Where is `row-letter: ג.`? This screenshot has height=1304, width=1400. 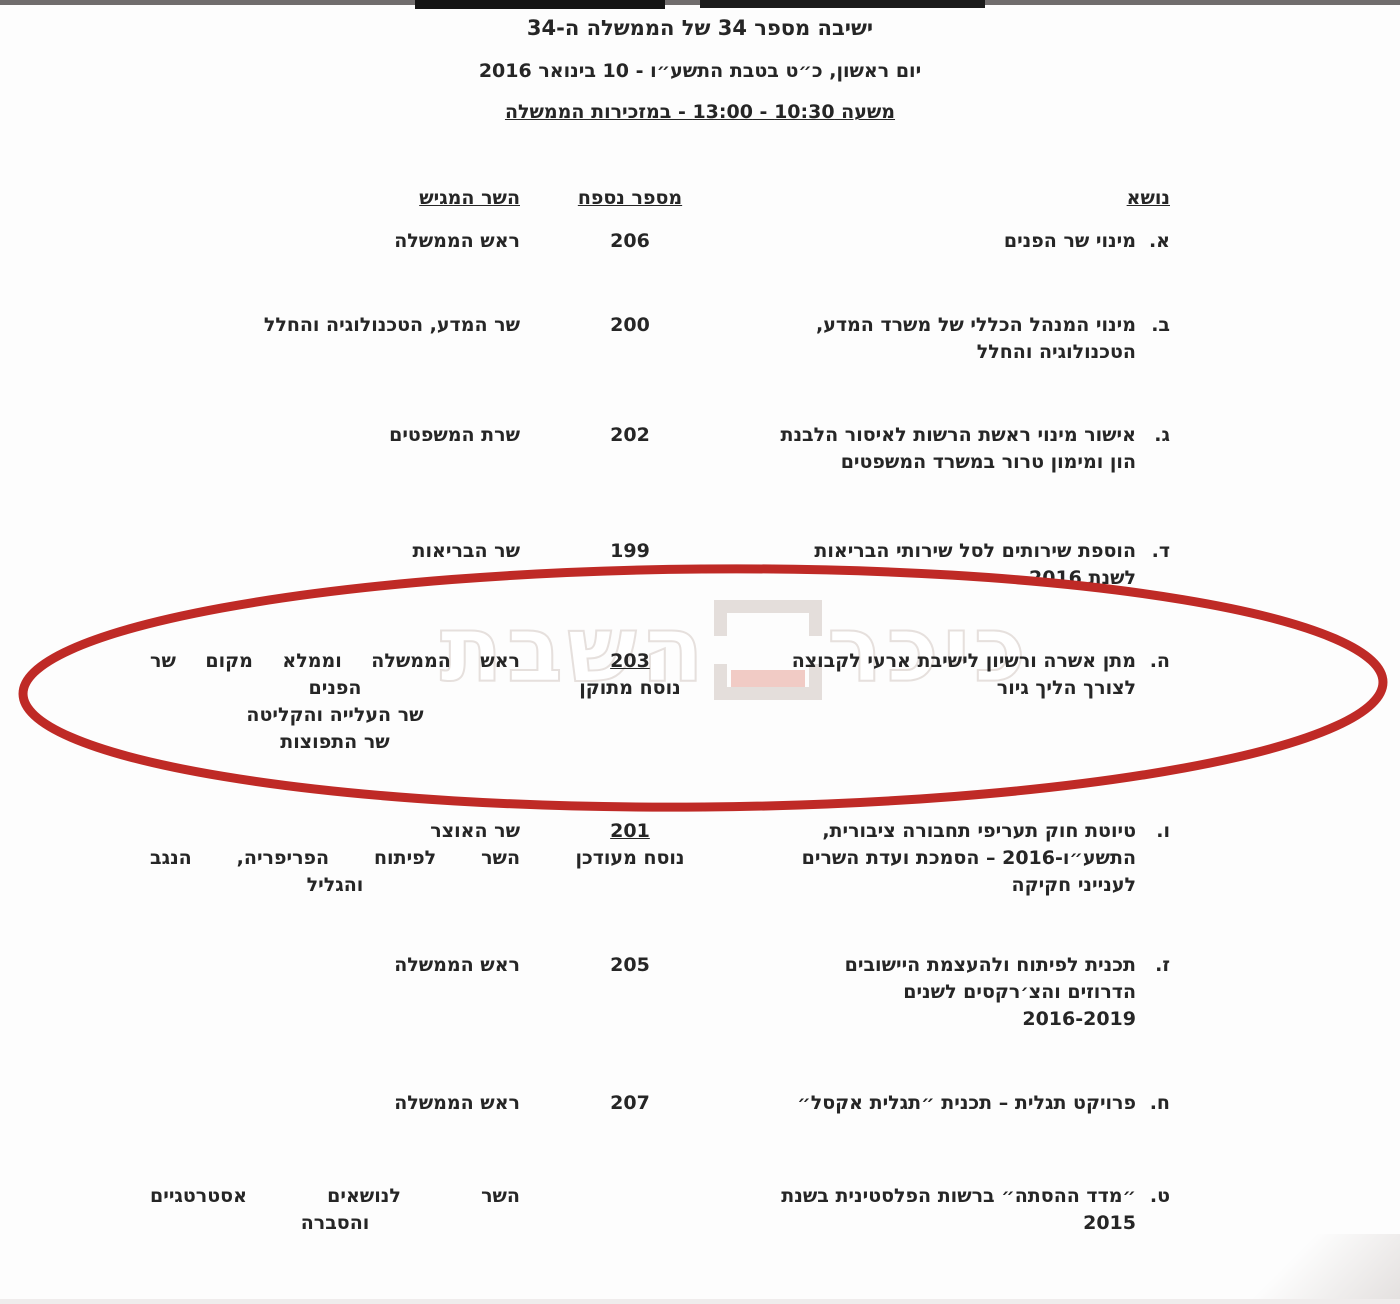 row-letter: ג. is located at coordinates (1162, 435).